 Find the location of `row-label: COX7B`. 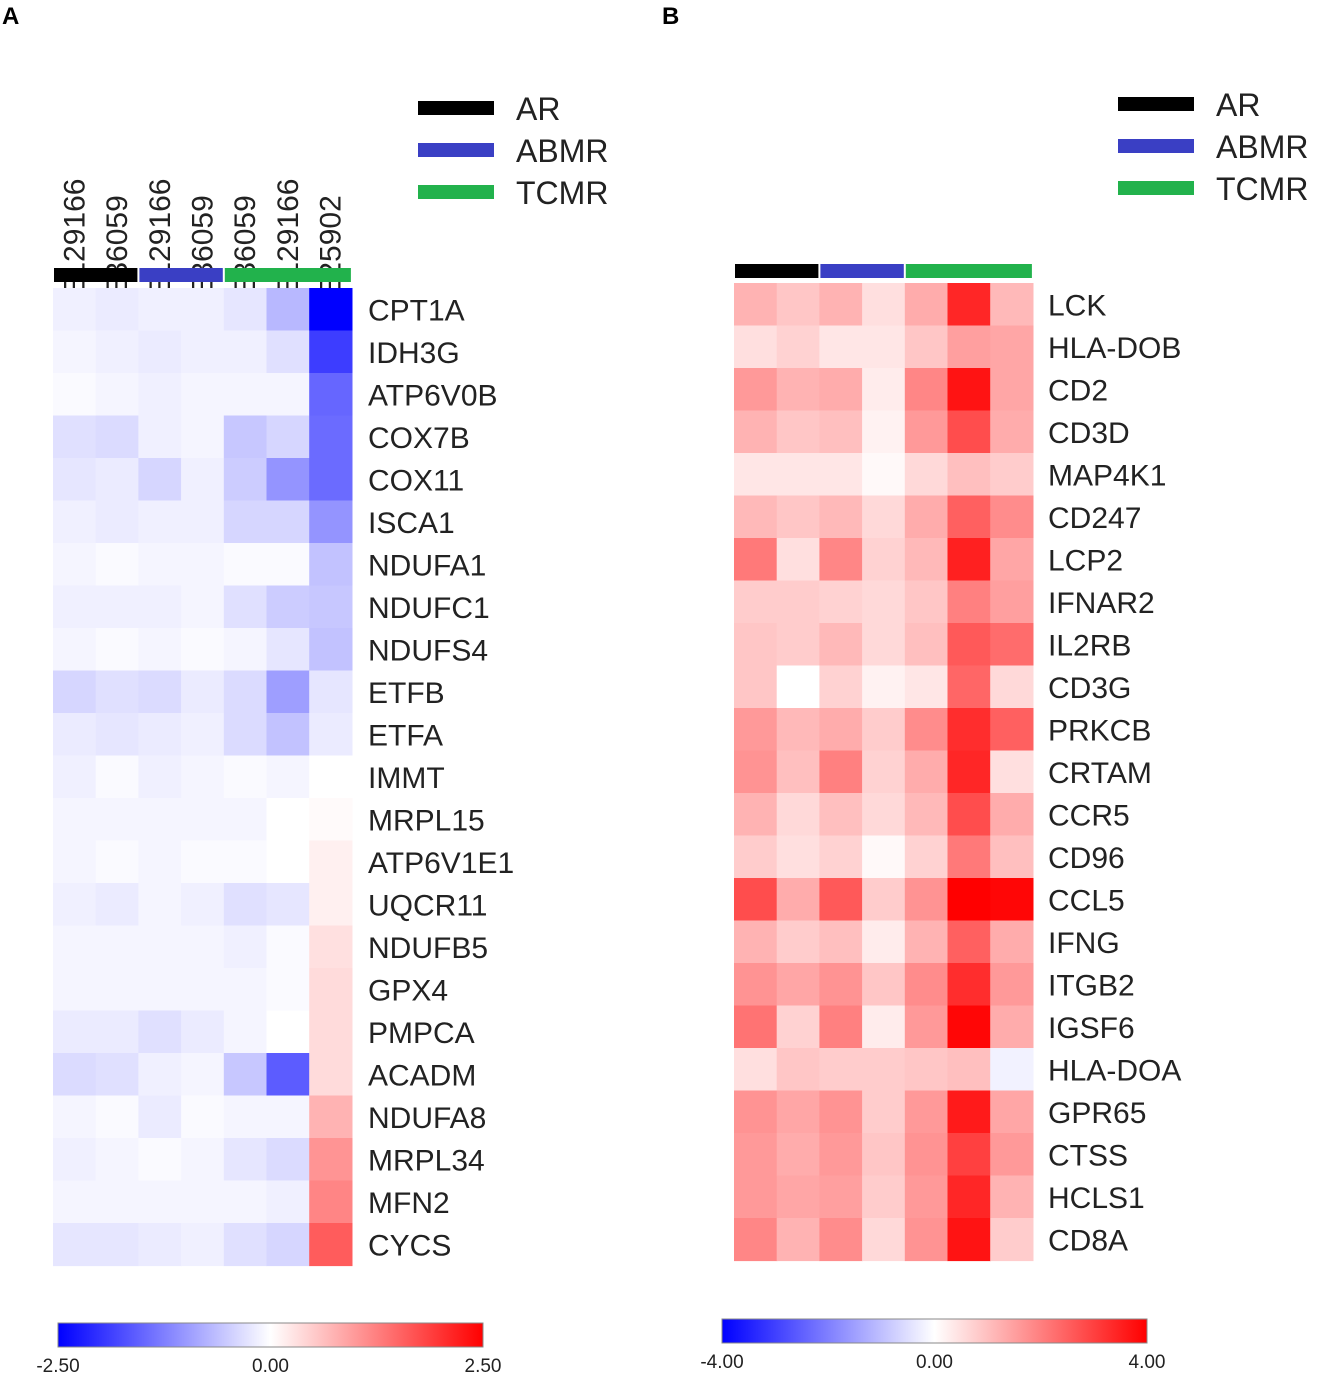

row-label: COX7B is located at coordinates (419, 438).